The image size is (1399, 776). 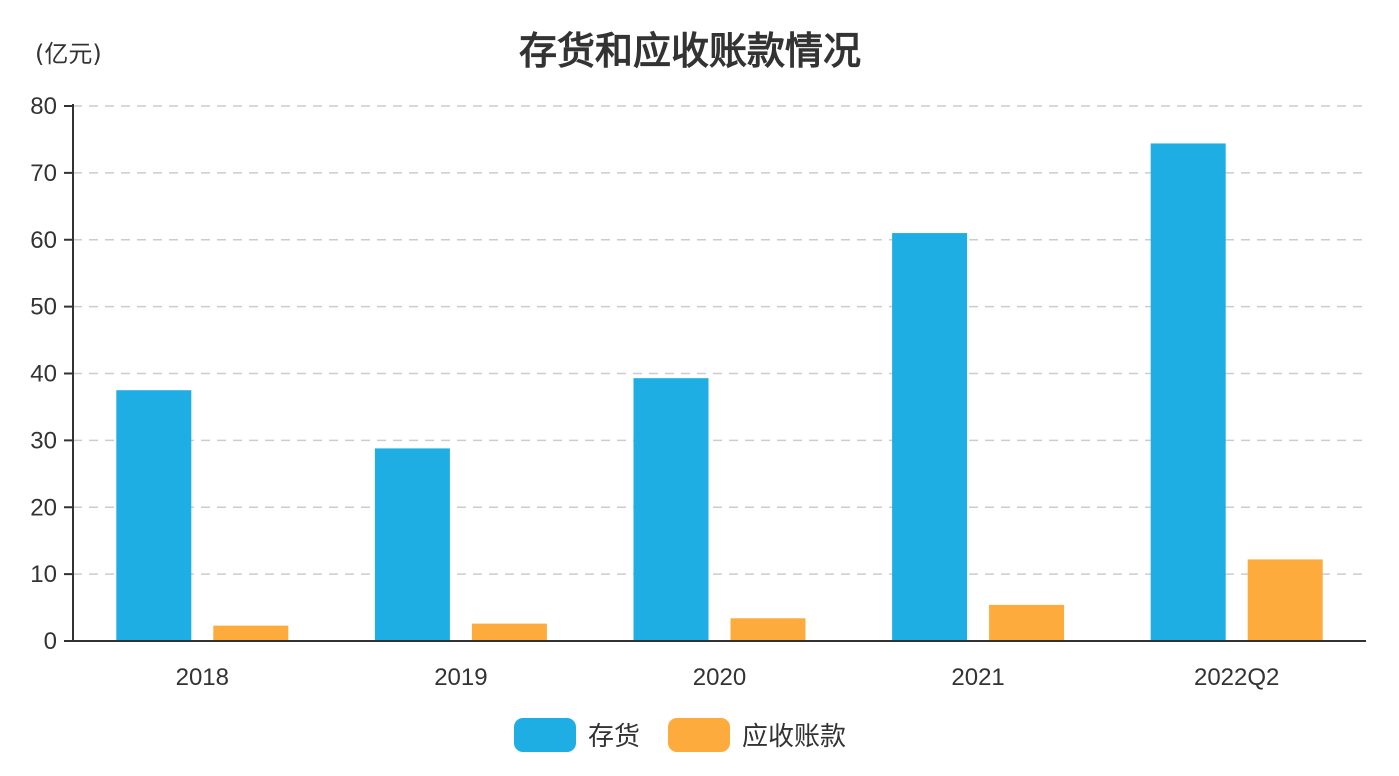 What do you see at coordinates (202, 677) in the screenshot?
I see `x-tick-label: 2018` at bounding box center [202, 677].